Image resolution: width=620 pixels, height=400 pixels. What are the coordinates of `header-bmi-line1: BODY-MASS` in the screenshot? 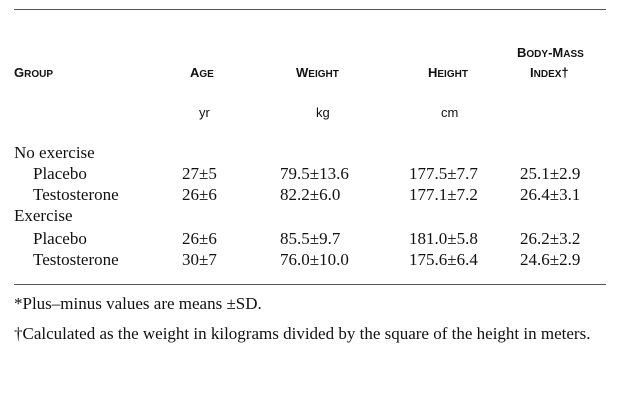 It's located at (550, 52).